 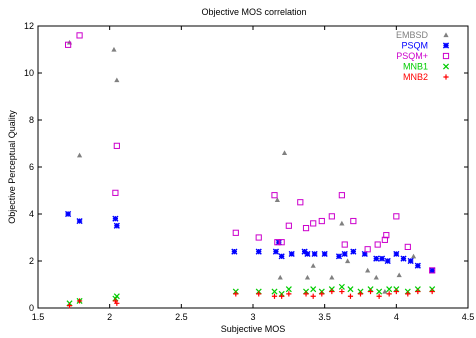 What do you see at coordinates (446, 56) in the screenshot?
I see `legend-marker-psqmplus` at bounding box center [446, 56].